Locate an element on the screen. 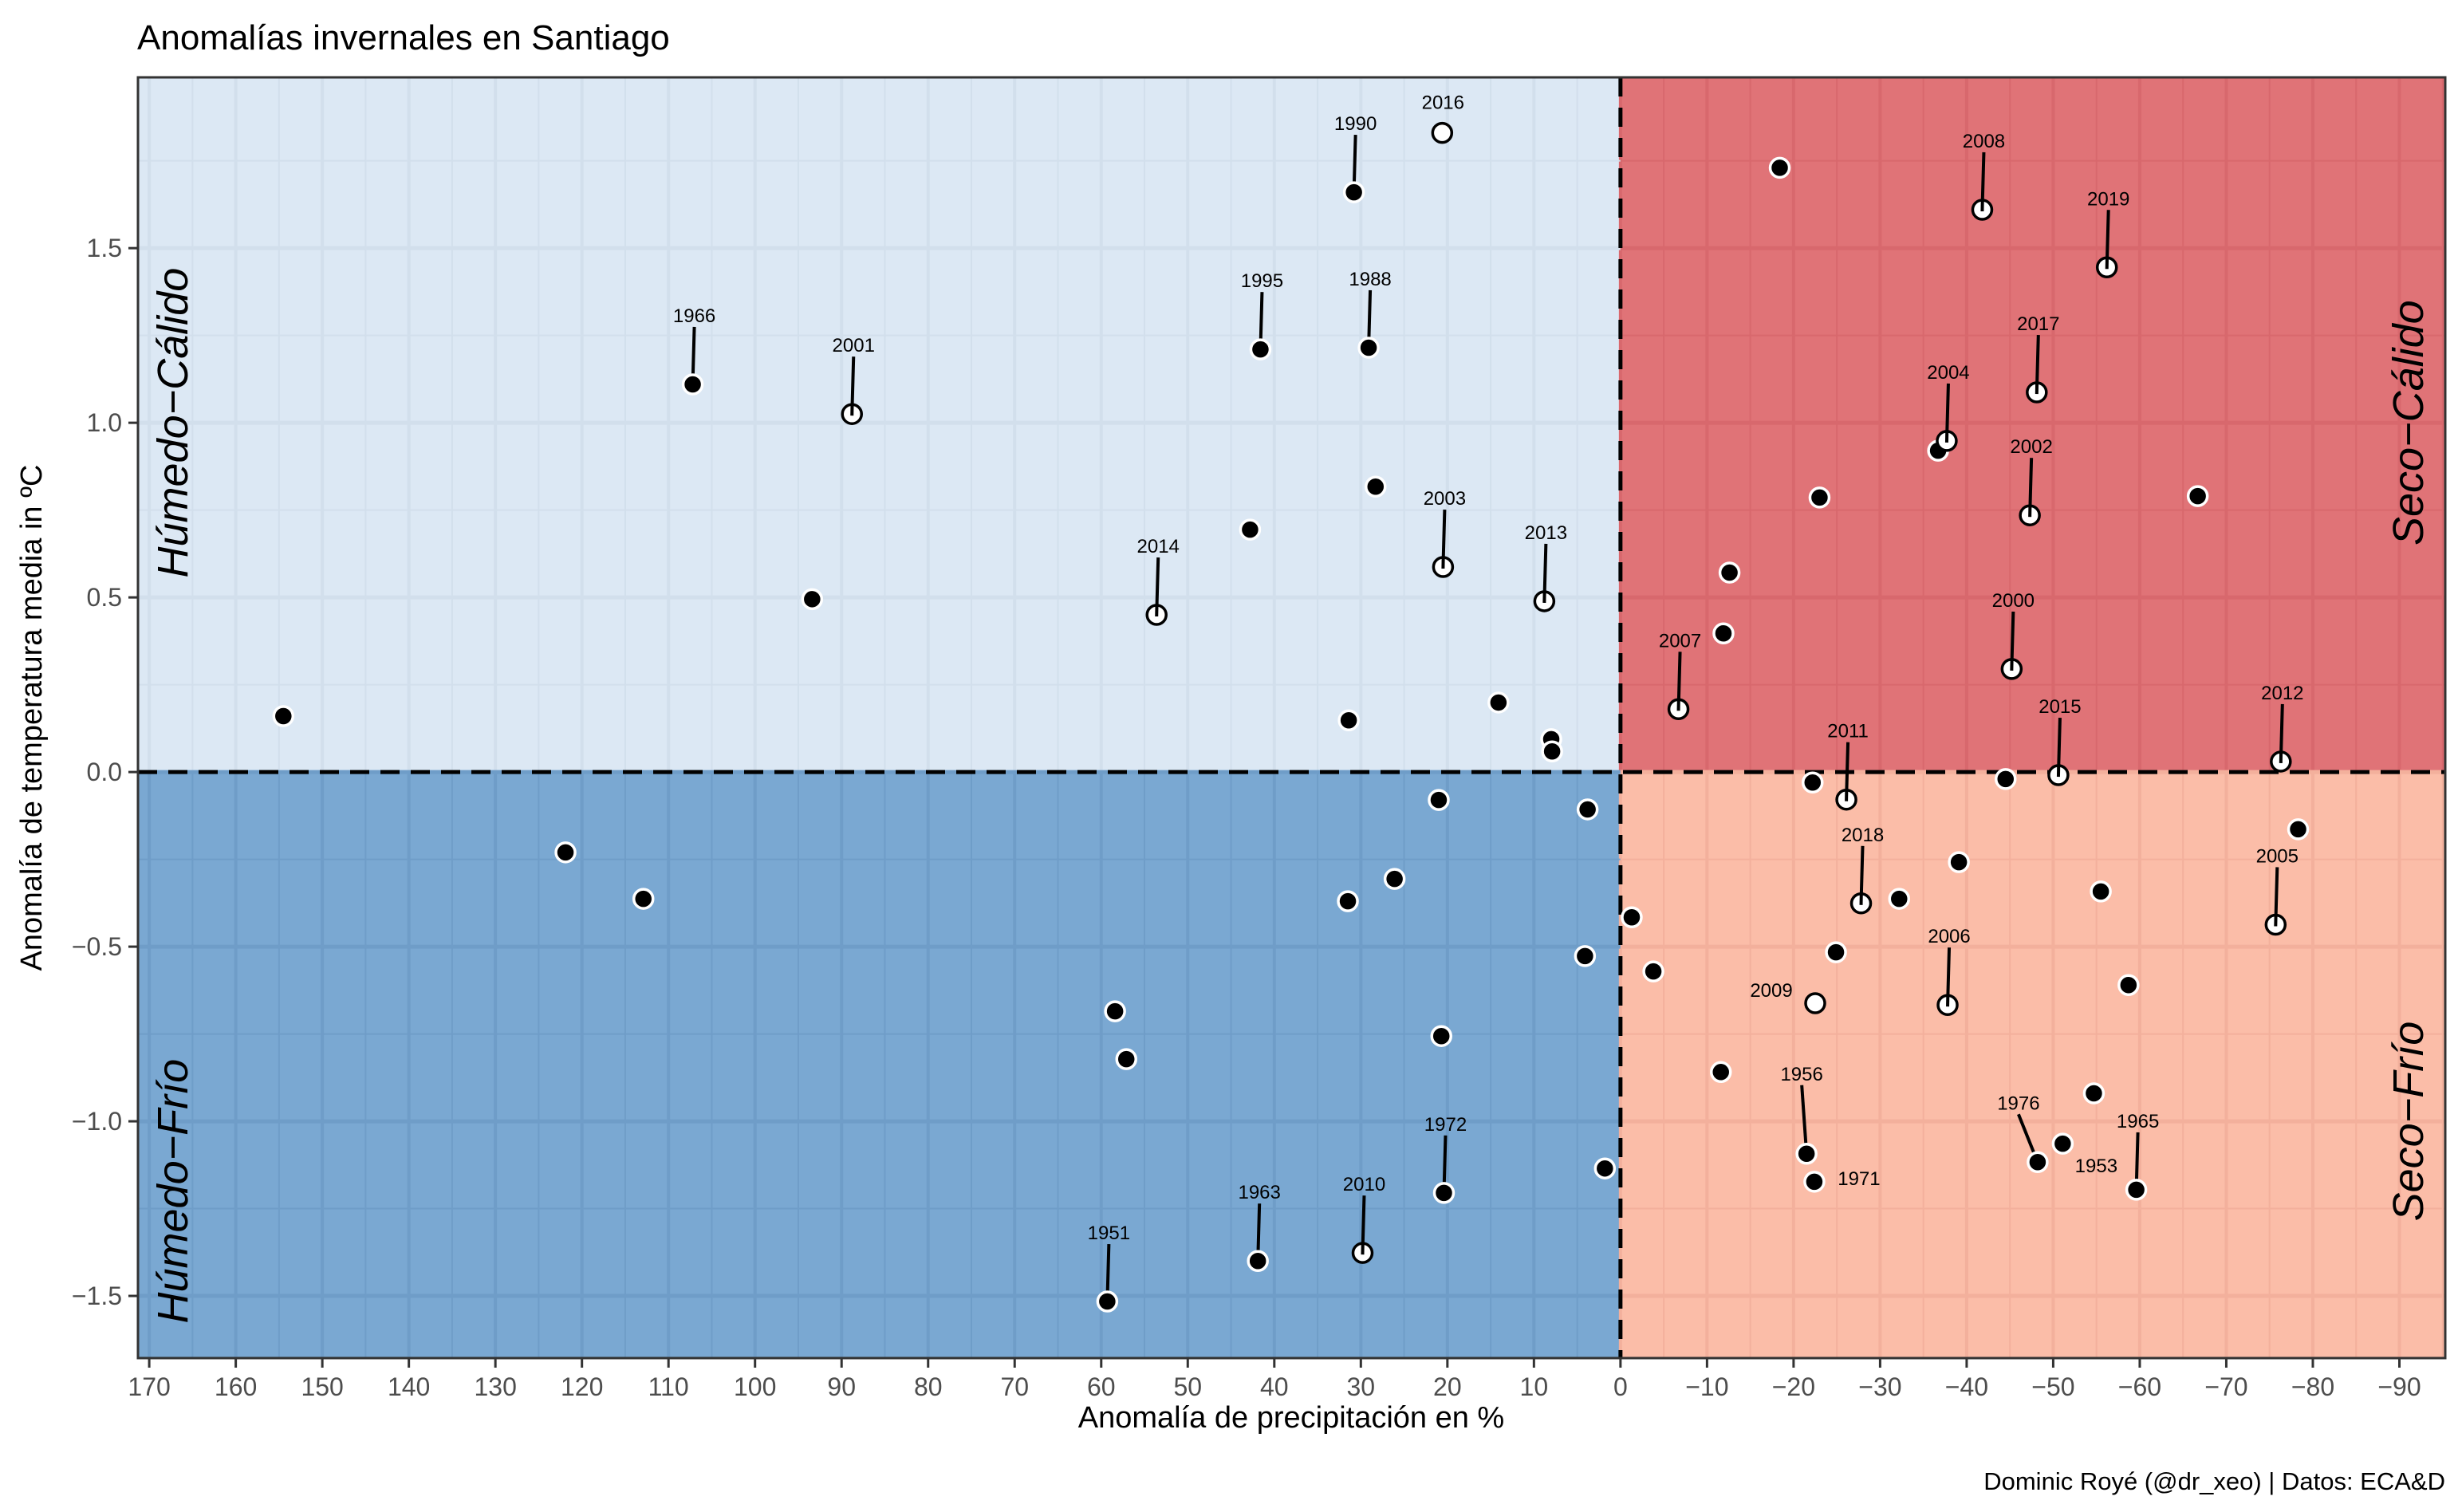  data-point-1976 is located at coordinates (2038, 1162).